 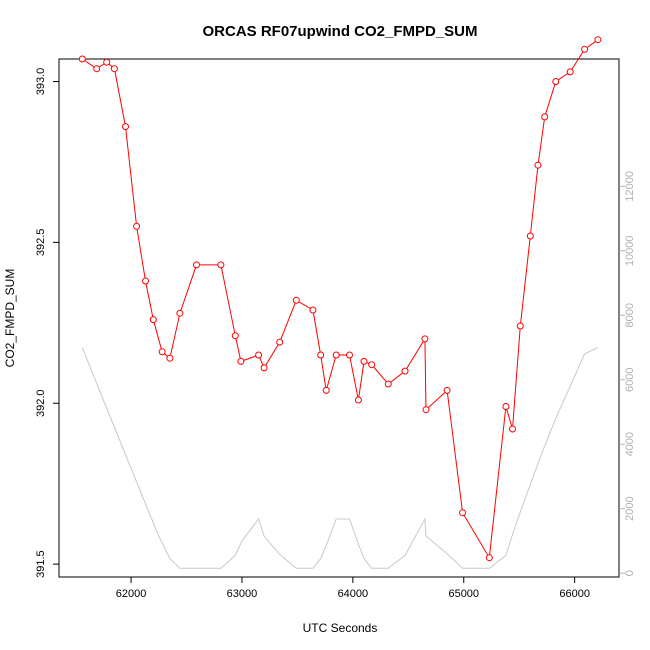 I want to click on x-tick-label: 64000, so click(x=353, y=594).